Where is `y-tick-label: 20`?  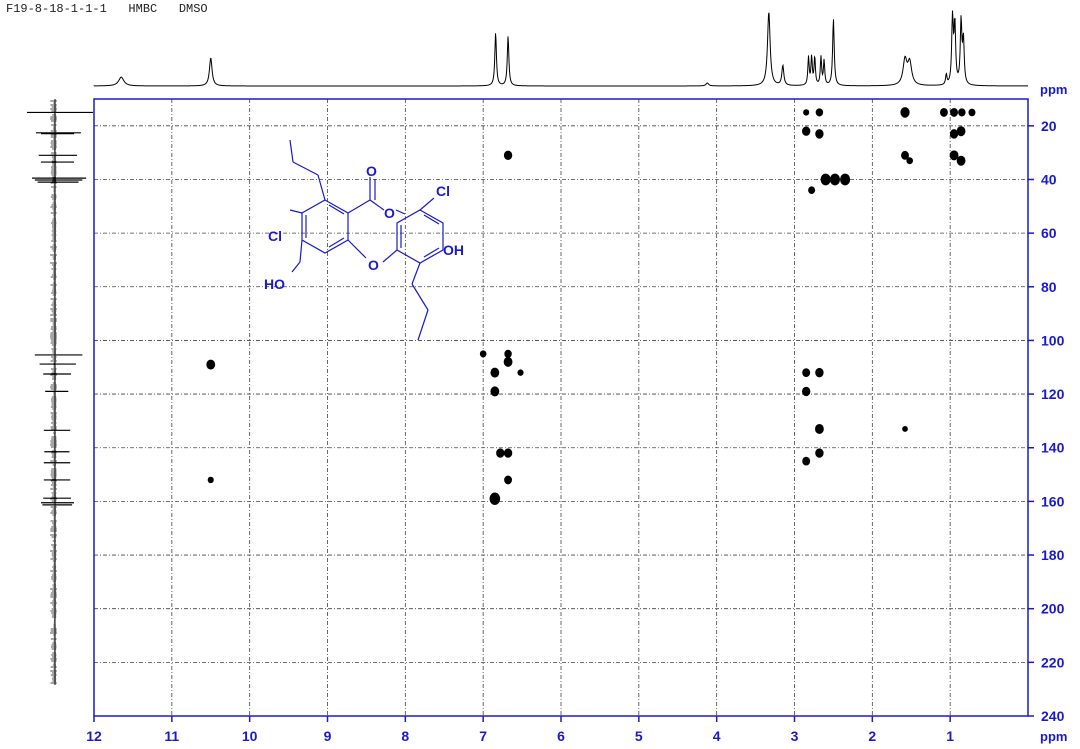 y-tick-label: 20 is located at coordinates (1049, 126).